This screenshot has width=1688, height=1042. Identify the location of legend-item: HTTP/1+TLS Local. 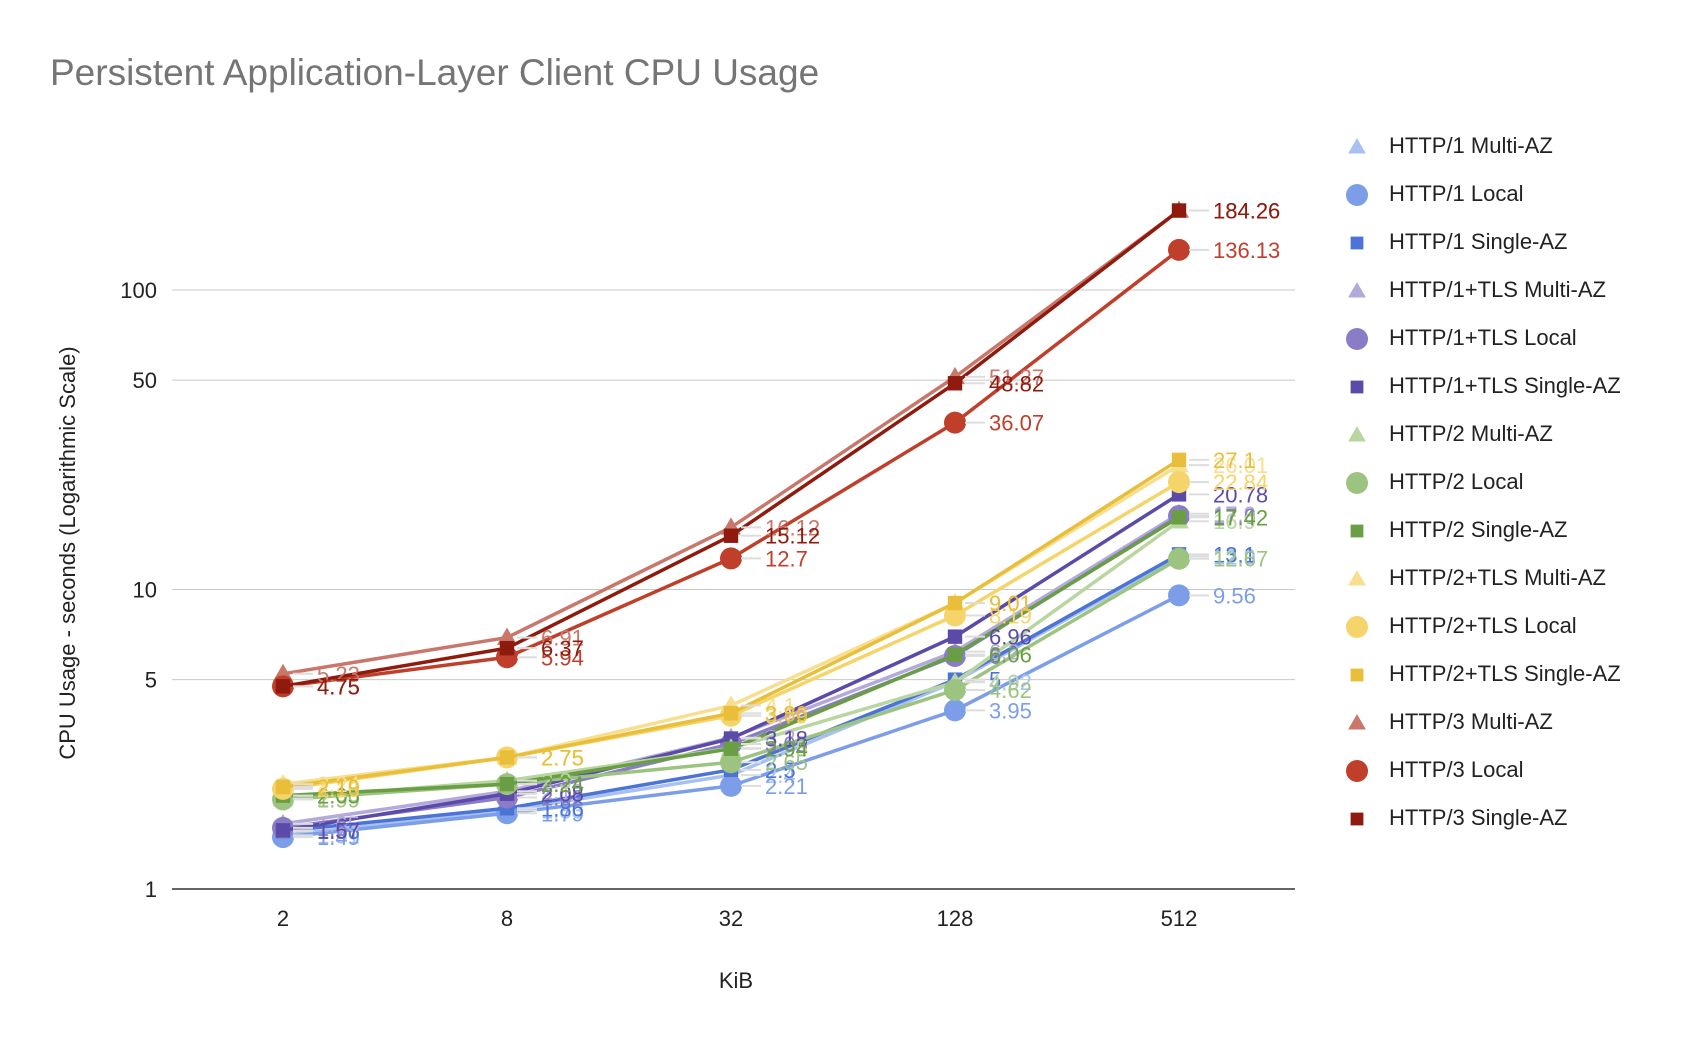
(1512, 338).